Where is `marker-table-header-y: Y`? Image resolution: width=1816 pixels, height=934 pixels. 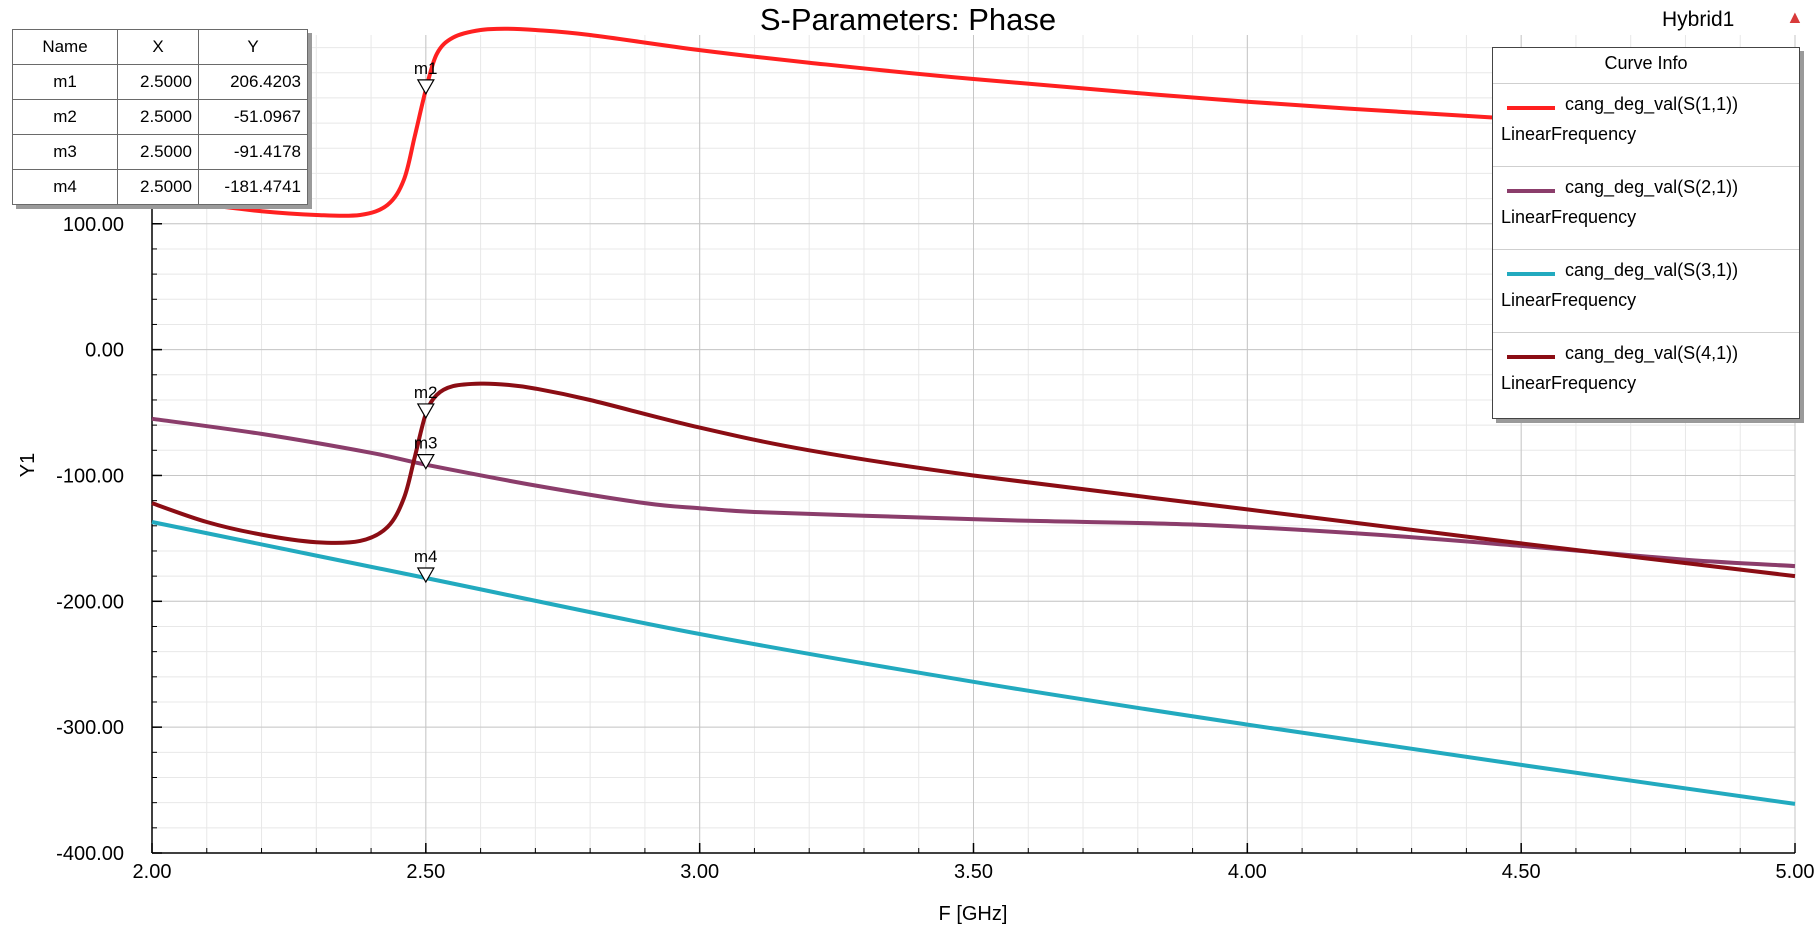 marker-table-header-y: Y is located at coordinates (253, 47).